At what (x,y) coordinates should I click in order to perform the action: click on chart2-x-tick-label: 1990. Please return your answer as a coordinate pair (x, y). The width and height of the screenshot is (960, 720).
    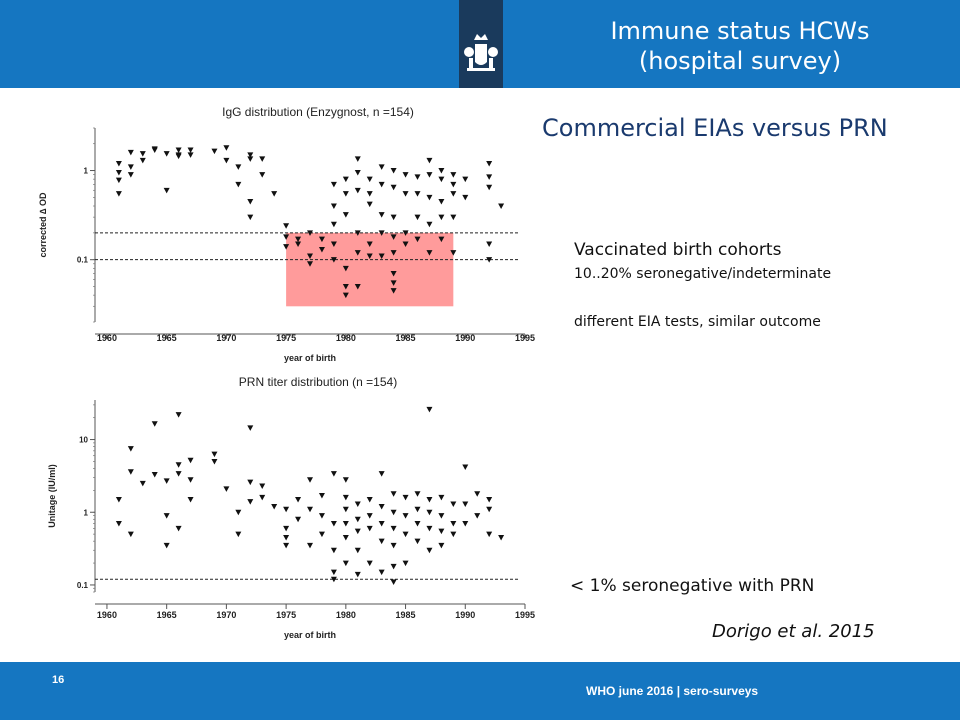
    Looking at the image, I should click on (465, 615).